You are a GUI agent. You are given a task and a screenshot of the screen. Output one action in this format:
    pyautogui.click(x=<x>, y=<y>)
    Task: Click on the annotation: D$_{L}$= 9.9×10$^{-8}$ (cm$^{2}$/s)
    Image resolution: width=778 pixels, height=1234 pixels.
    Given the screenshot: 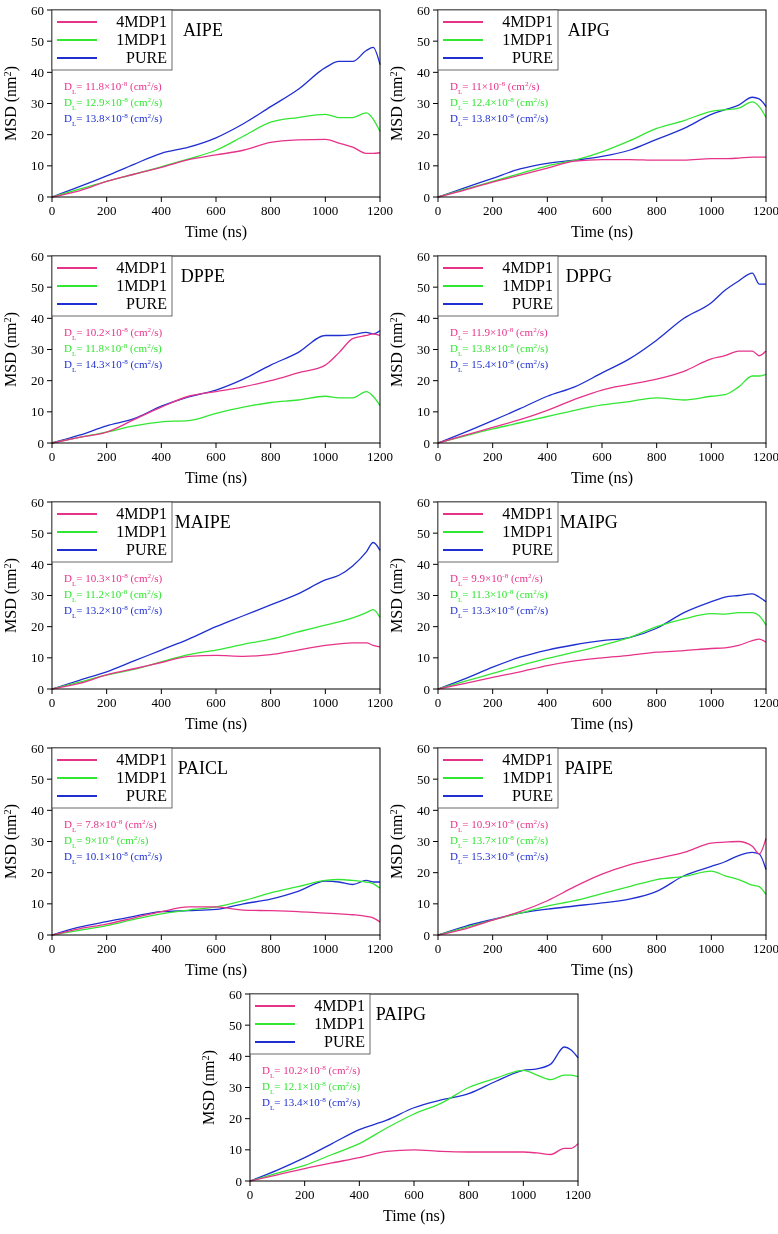 What is the action you would take?
    pyautogui.click(x=496, y=580)
    